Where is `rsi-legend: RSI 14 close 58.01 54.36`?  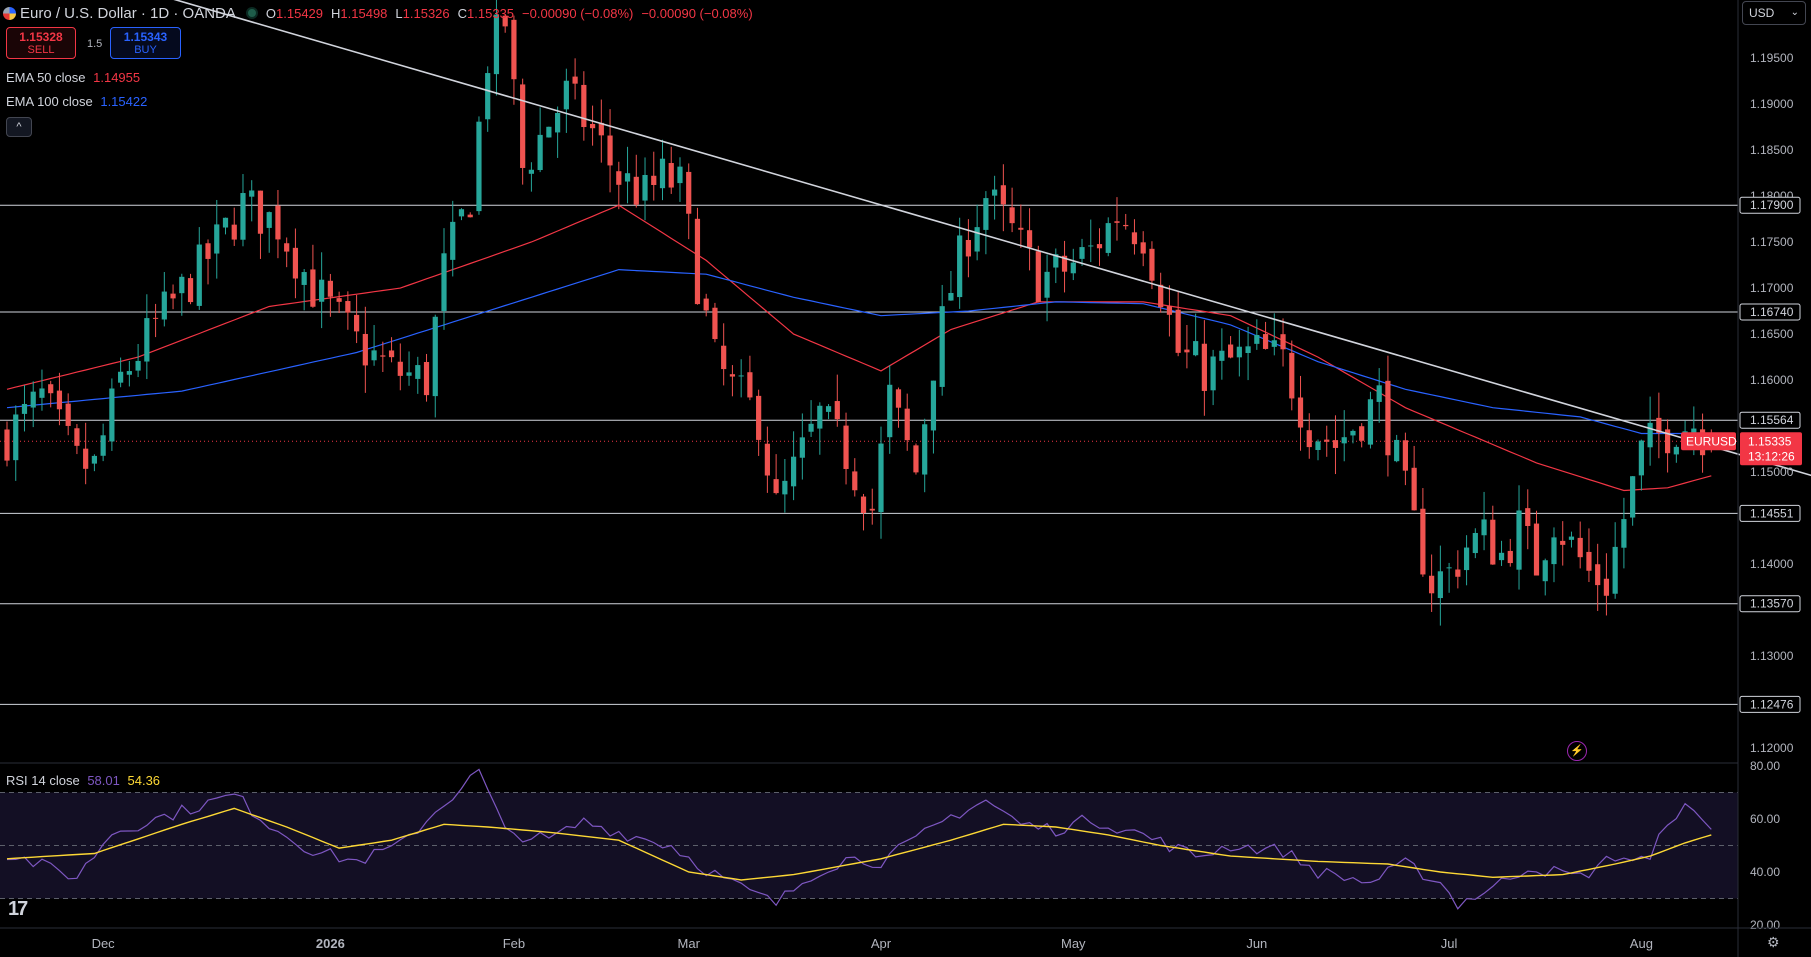 rsi-legend: RSI 14 close 58.01 54.36 is located at coordinates (83, 780).